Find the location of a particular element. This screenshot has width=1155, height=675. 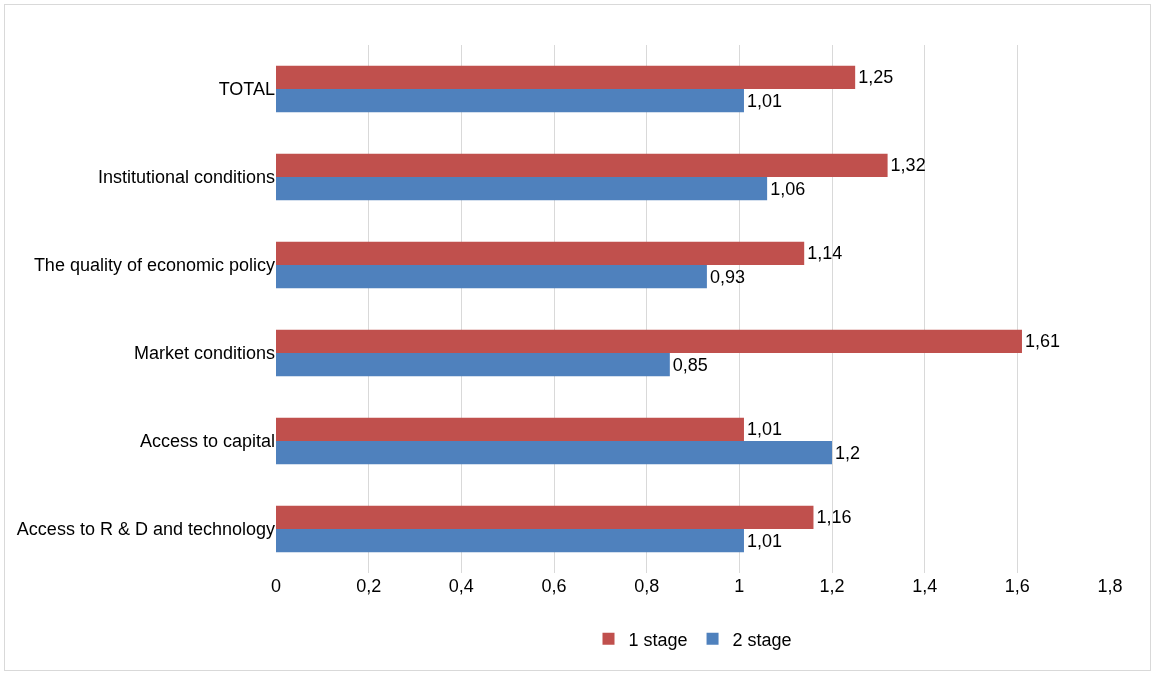

x-tick-label: 0,4 is located at coordinates (461, 586).